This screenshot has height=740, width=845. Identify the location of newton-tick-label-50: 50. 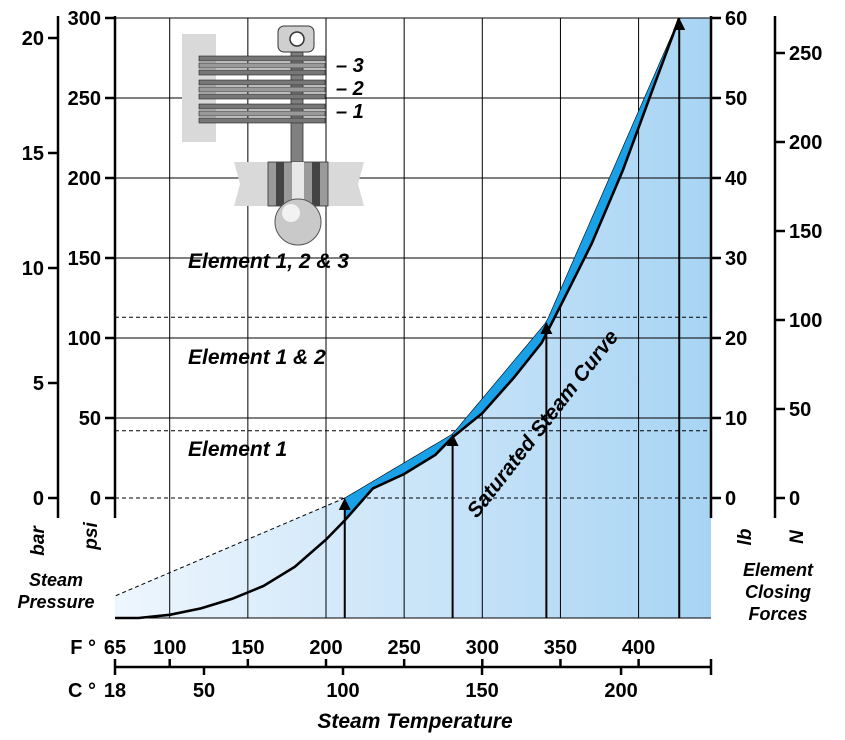
(800, 410).